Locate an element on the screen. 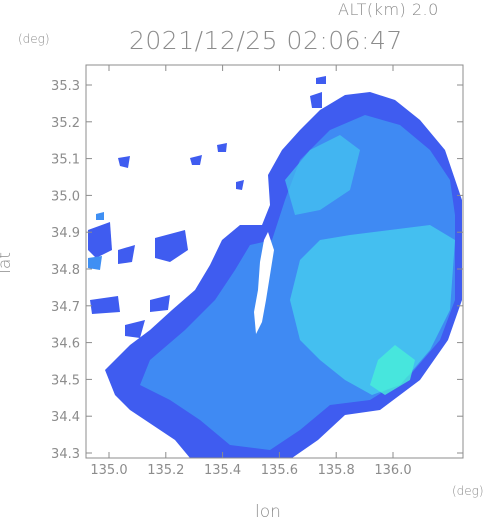 The height and width of the screenshot is (522, 491). x-tick-label: 135.0 is located at coordinates (108, 470).